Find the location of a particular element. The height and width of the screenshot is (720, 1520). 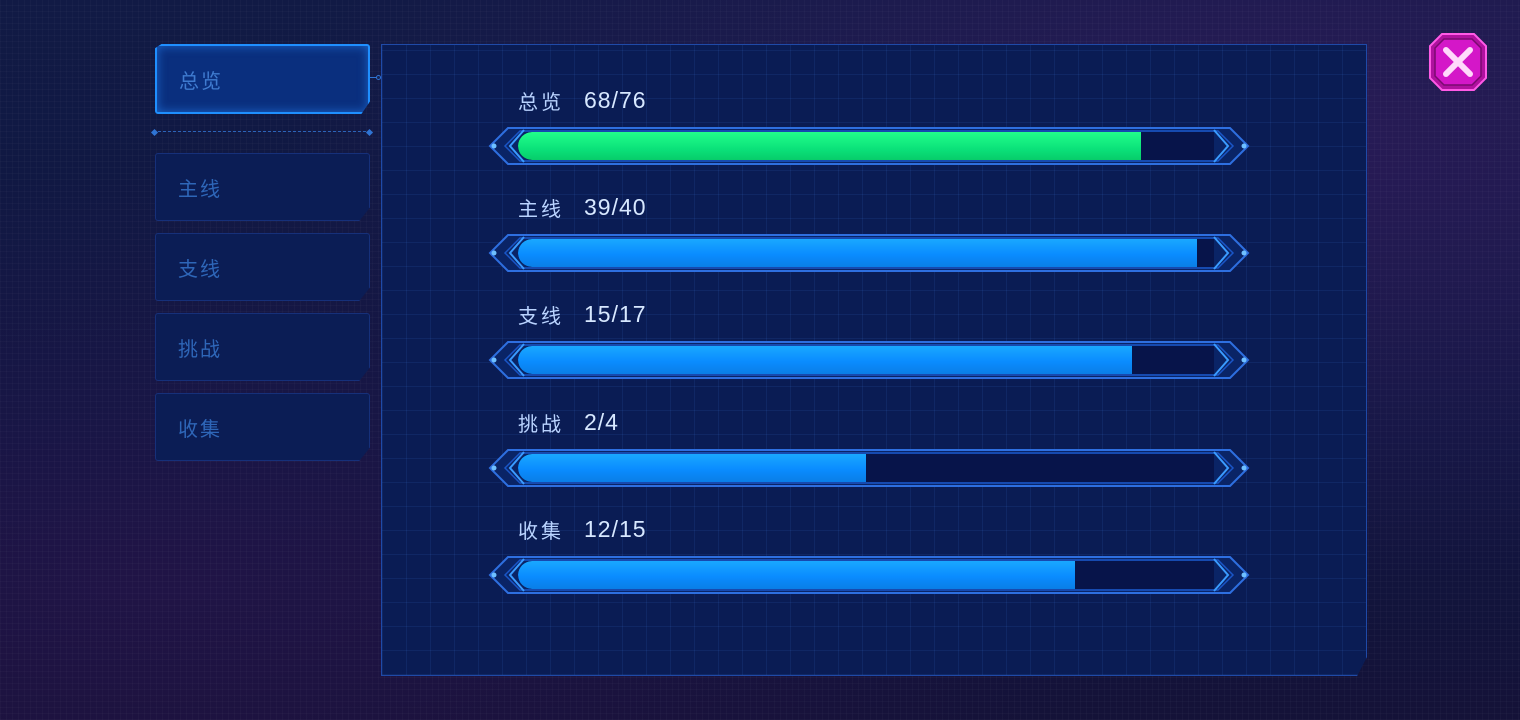

tab-overview: 总览 is located at coordinates (262, 79).